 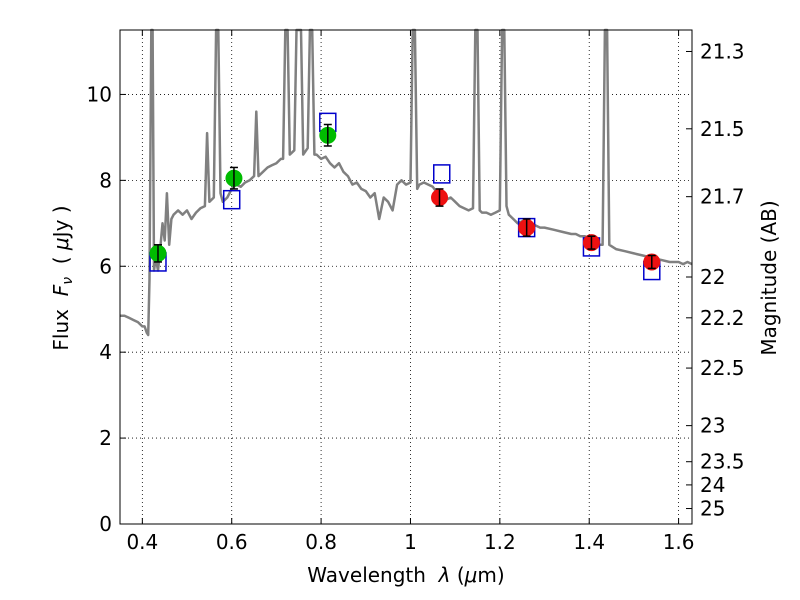 What do you see at coordinates (769, 277) in the screenshot?
I see `y2-axis-label: Magnitude (AB)` at bounding box center [769, 277].